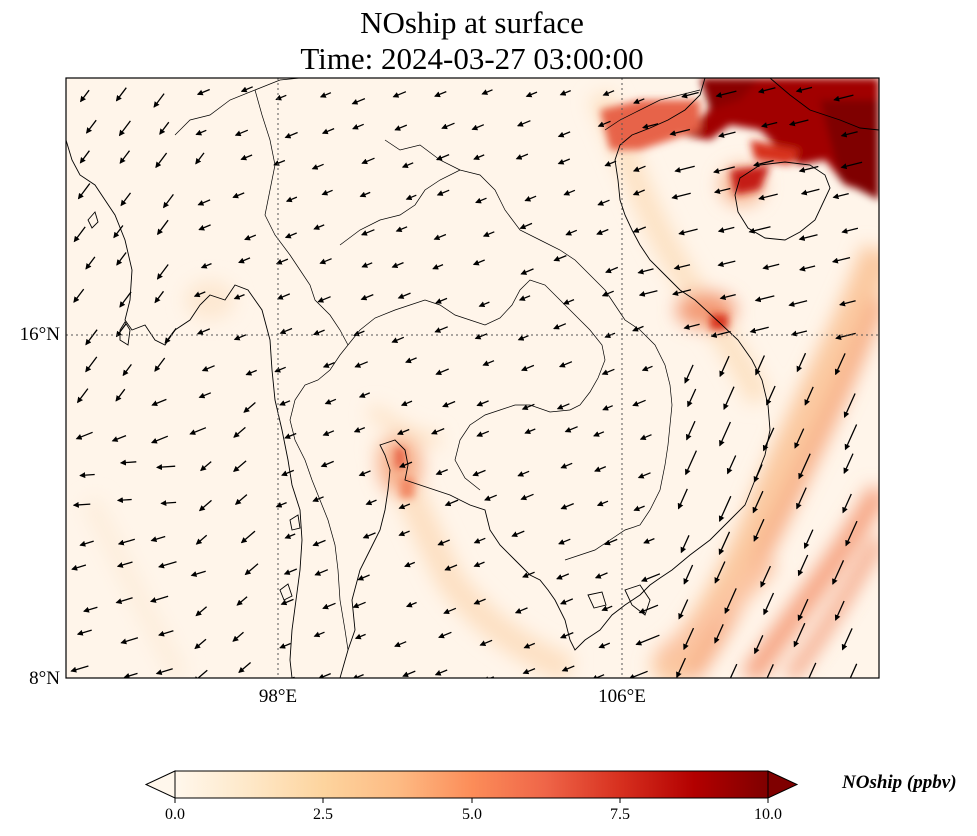  Describe the element at coordinates (472, 58) in the screenshot. I see `figure-subtitle: Time: 2024-03-27 03:00:00` at that location.